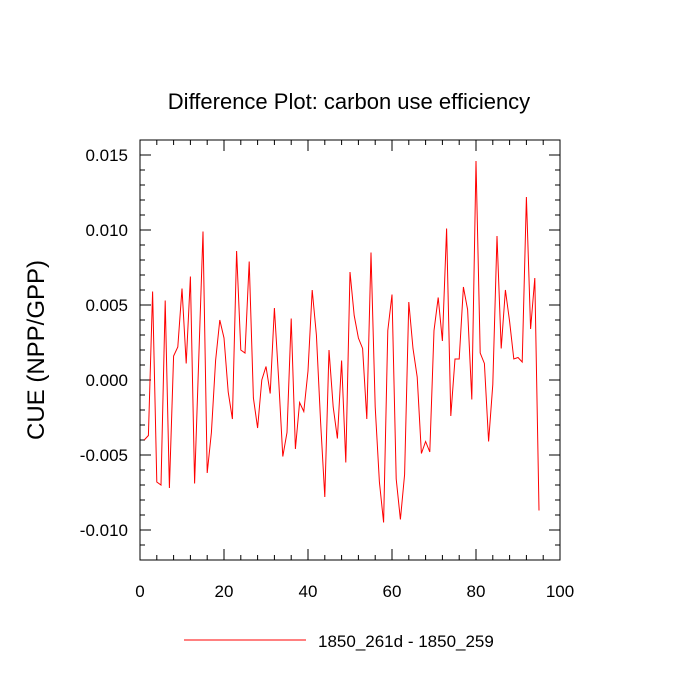 The image size is (700, 700). What do you see at coordinates (476, 591) in the screenshot?
I see `x-tick-label: 80` at bounding box center [476, 591].